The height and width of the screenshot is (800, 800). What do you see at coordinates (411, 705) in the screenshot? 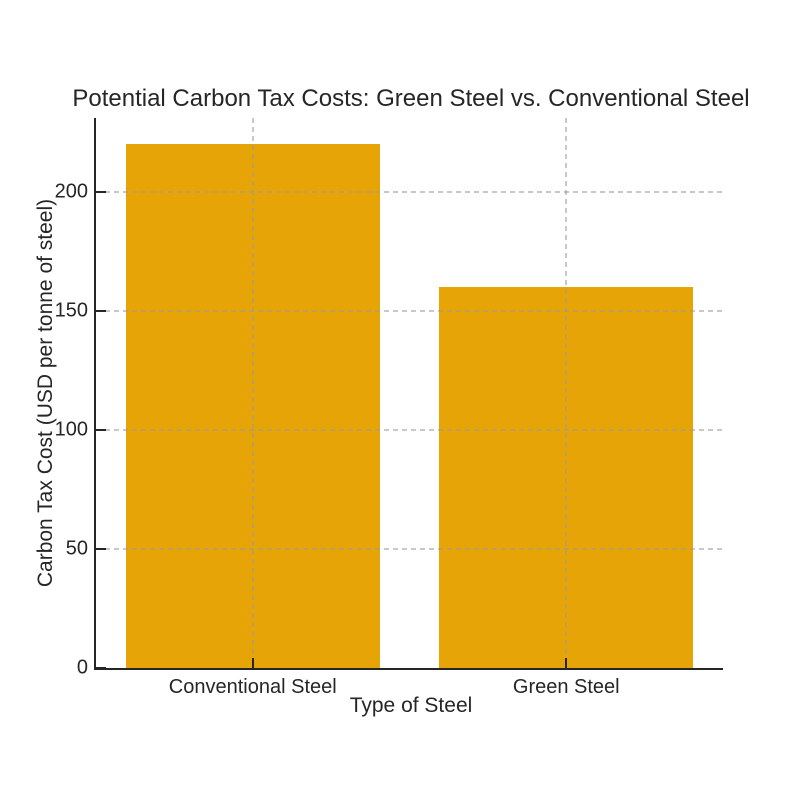
I see `x-axis-label: Type of Steel` at bounding box center [411, 705].